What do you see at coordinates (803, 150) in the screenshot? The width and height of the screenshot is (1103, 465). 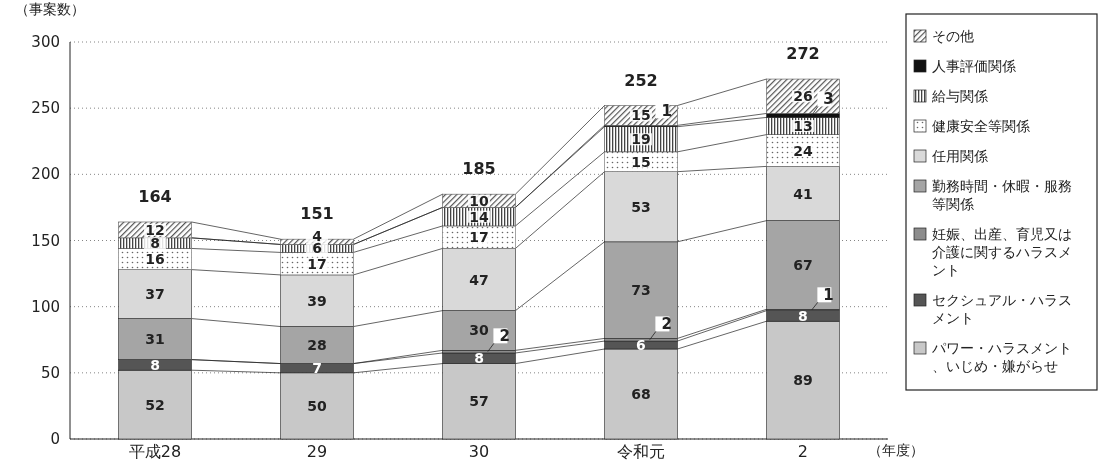 I see `data-label: 24` at bounding box center [803, 150].